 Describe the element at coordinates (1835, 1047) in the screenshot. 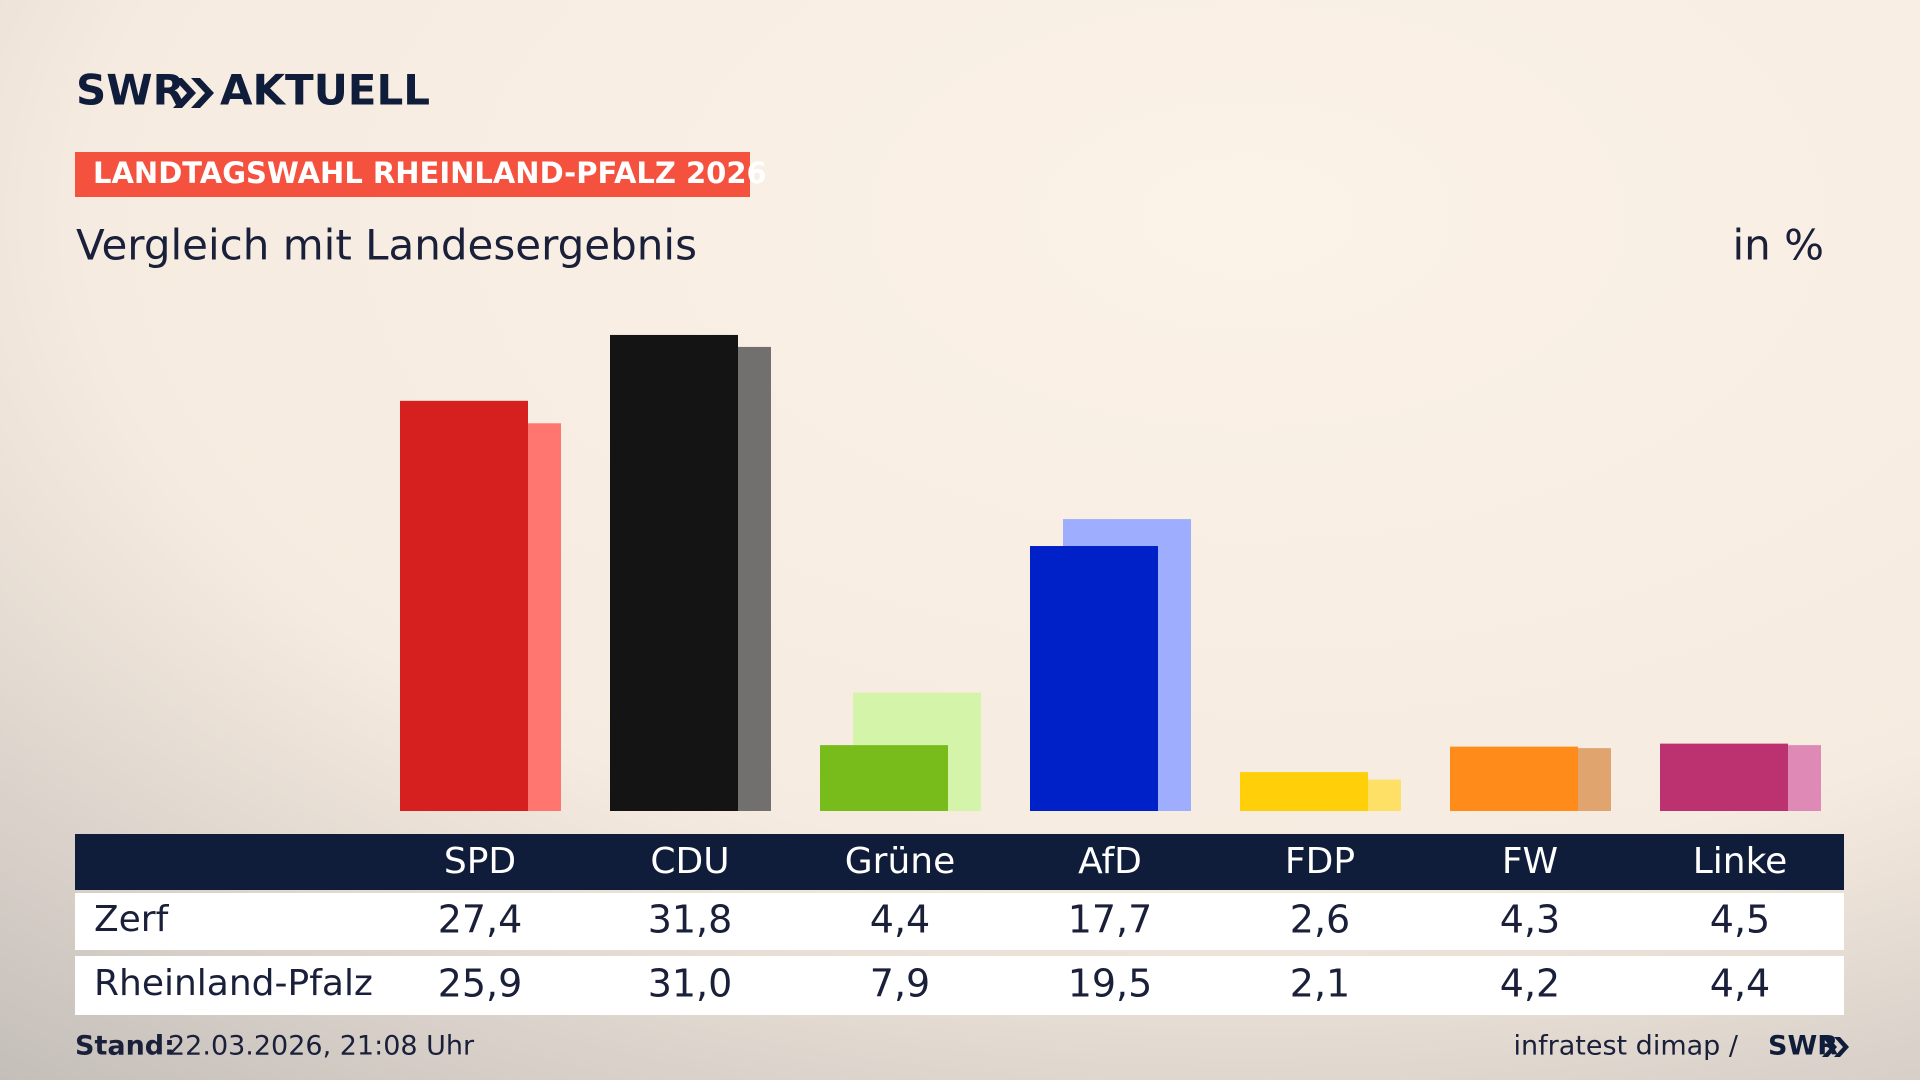

I see `source-chevrons` at that location.